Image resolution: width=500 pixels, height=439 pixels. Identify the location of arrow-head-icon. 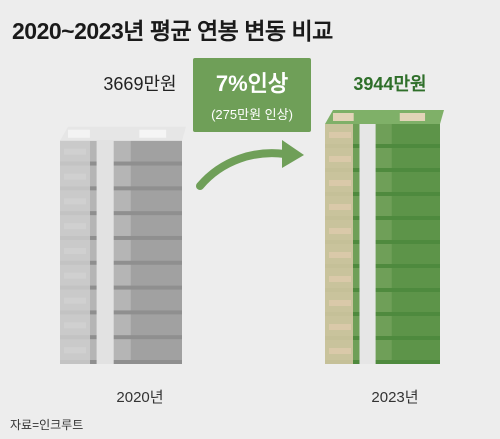
(293, 154).